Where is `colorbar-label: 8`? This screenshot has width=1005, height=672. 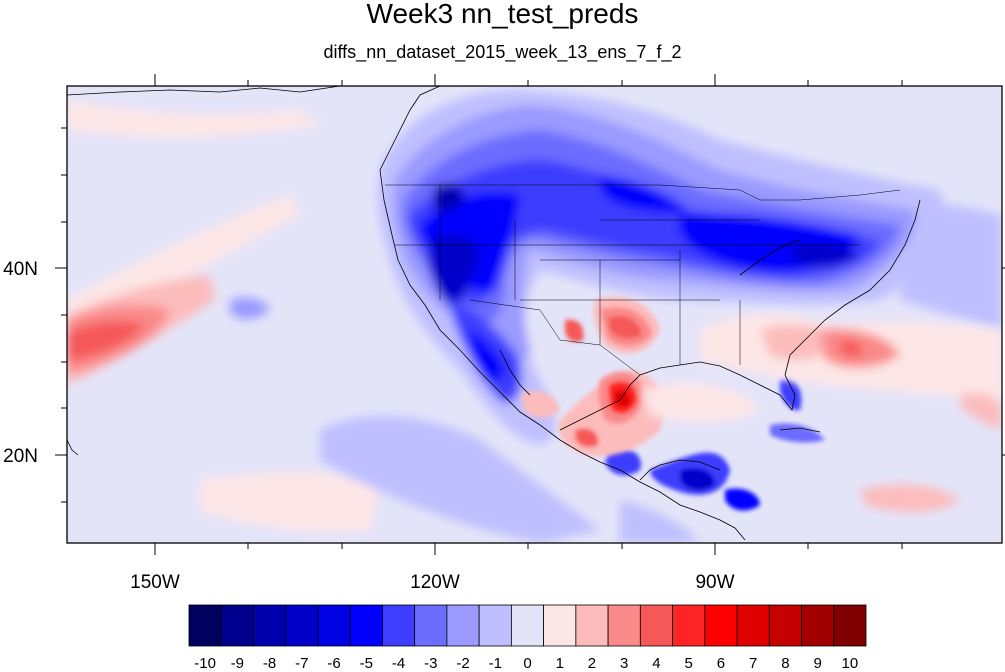
colorbar-label: 8 is located at coordinates (785, 663).